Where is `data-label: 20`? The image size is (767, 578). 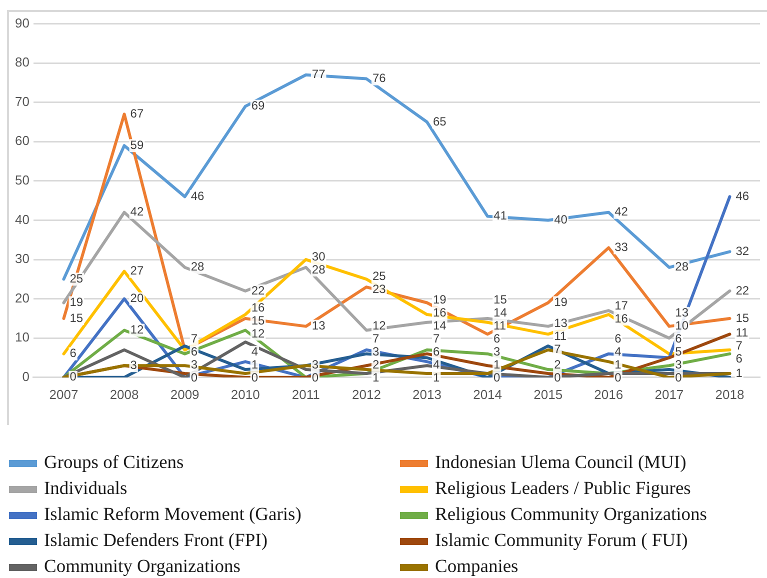 data-label: 20 is located at coordinates (137, 298).